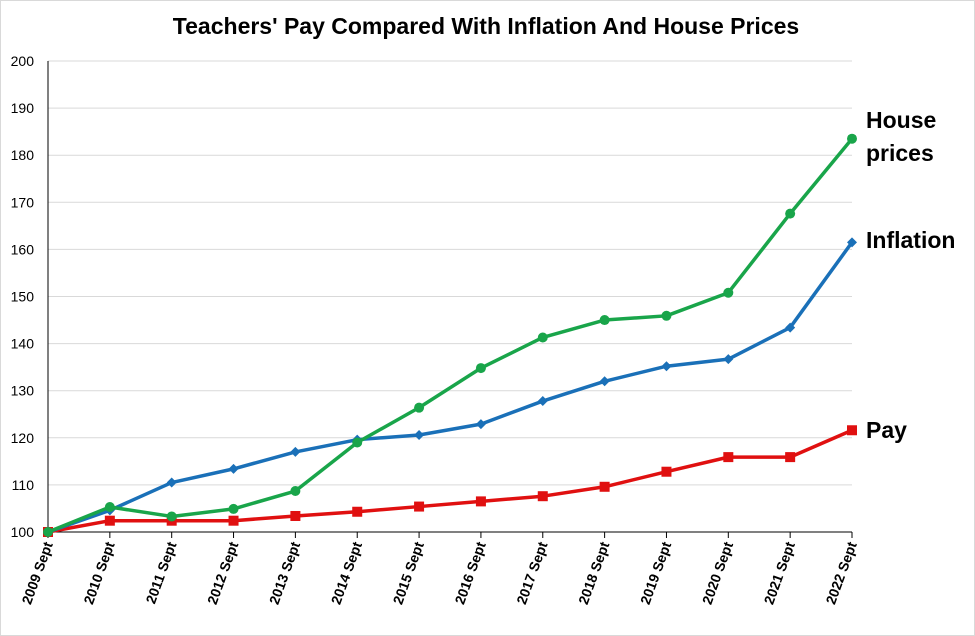 The height and width of the screenshot is (636, 975). Describe the element at coordinates (23, 344) in the screenshot. I see `y-tick-label: 140` at that location.